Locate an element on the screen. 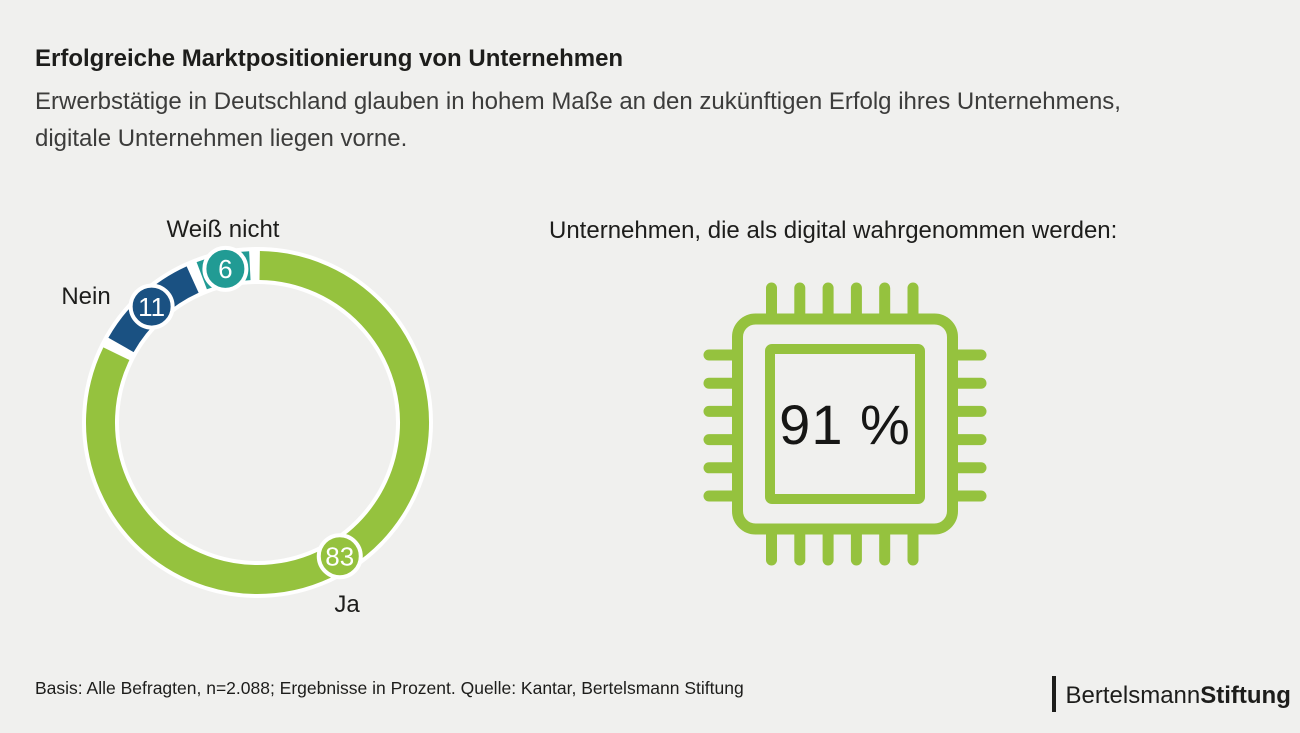  chip-inner-square is located at coordinates (845, 424).